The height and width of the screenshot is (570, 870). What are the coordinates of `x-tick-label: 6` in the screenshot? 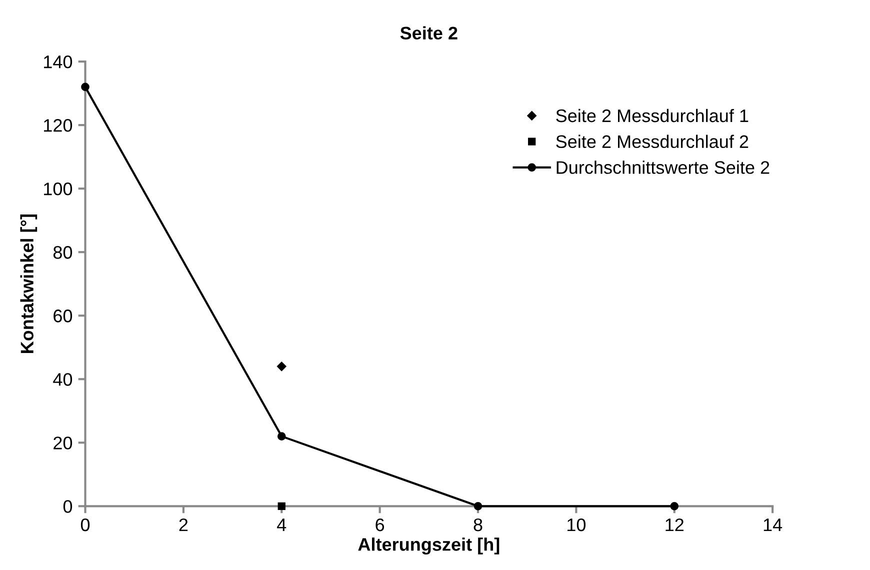 It's located at (380, 525).